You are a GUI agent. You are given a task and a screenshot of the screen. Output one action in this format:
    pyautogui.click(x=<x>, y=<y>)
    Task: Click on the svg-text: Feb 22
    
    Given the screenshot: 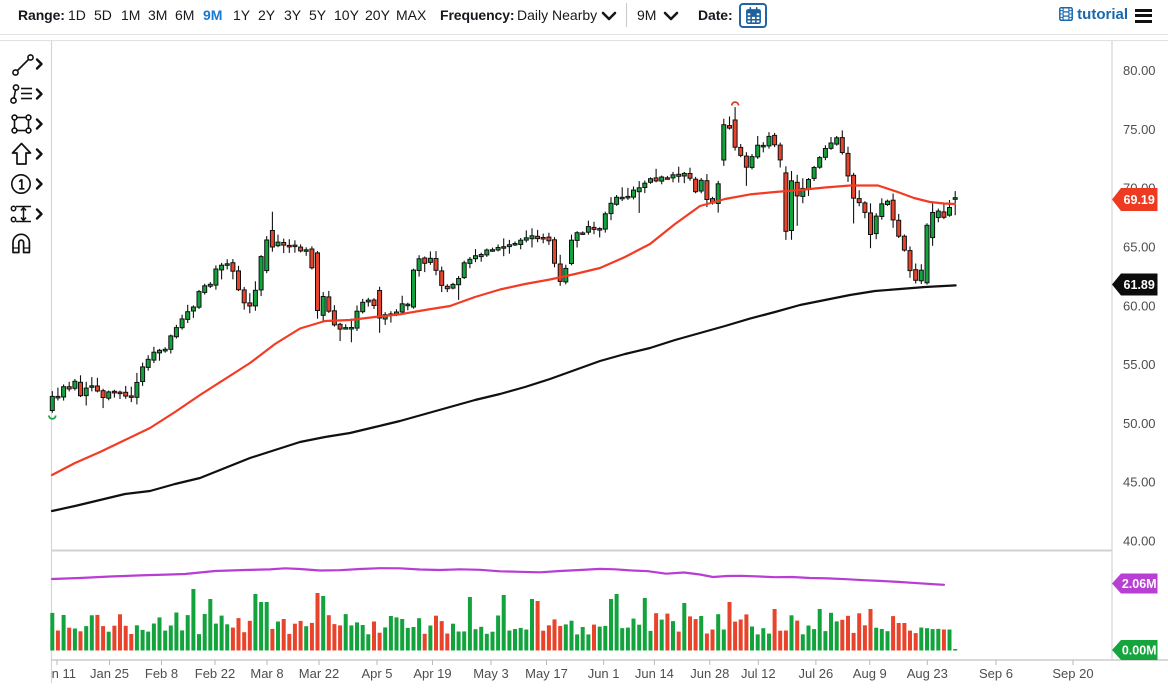 What is the action you would take?
    pyautogui.click(x=215, y=673)
    